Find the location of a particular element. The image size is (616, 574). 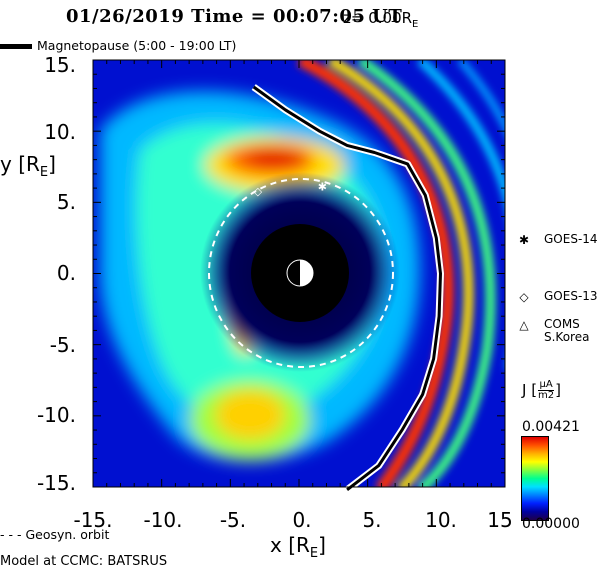

title-z: z= 0.00RE is located at coordinates (380, 19).